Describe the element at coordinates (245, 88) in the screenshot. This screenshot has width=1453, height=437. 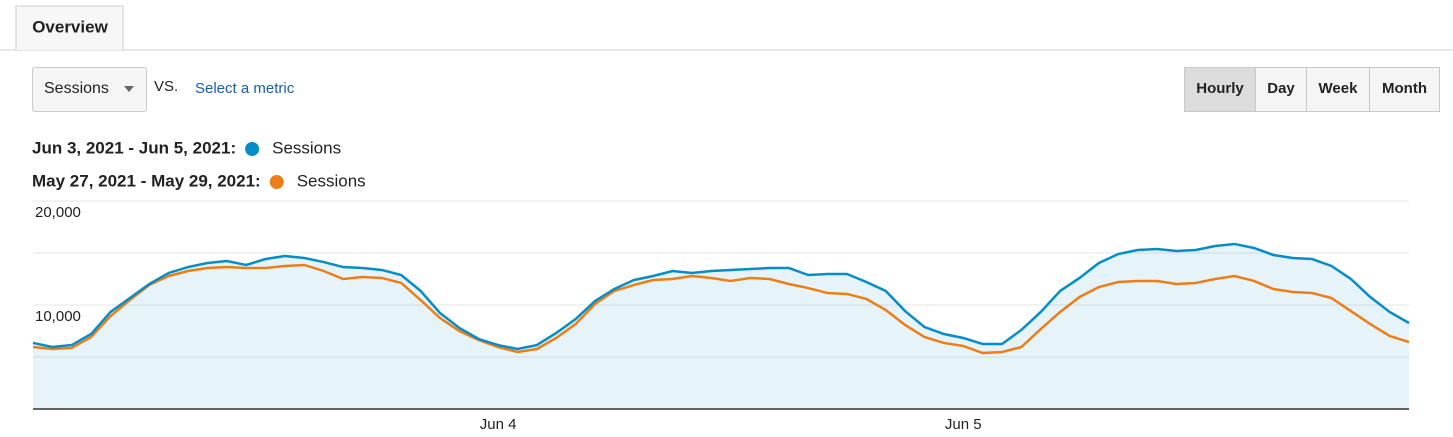
I see `select-metric-link: Select a metric` at that location.